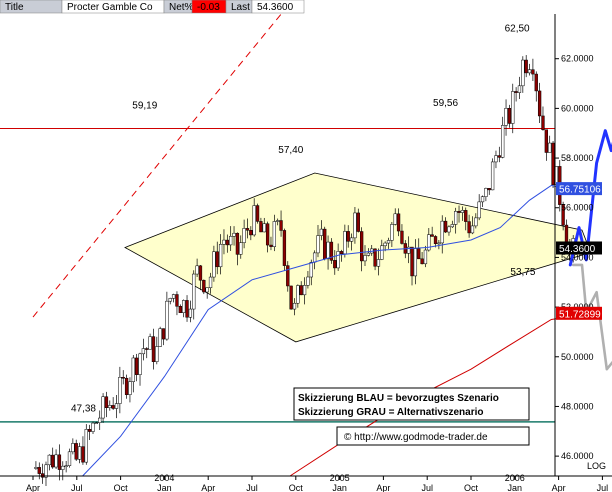 This screenshot has height=492, width=612. I want to click on x-year-label: 2005, so click(340, 478).